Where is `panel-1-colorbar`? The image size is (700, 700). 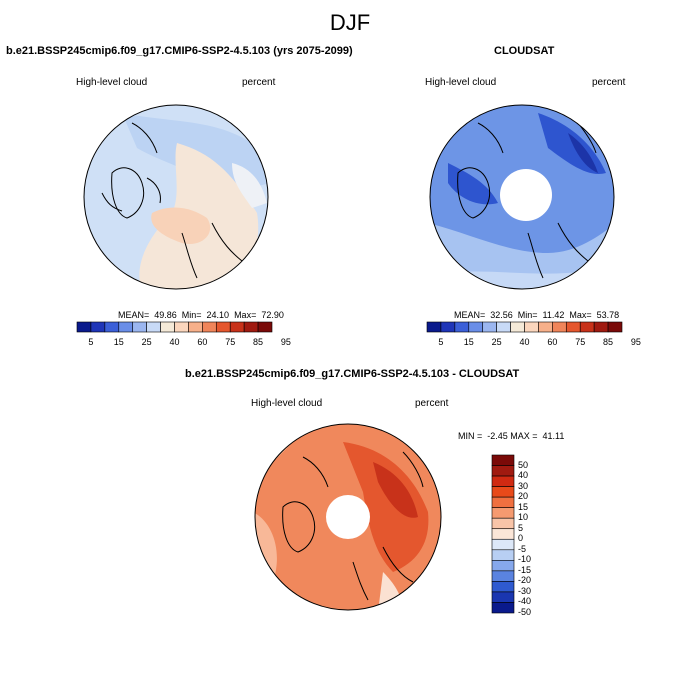
panel-1-colorbar is located at coordinates (174, 327).